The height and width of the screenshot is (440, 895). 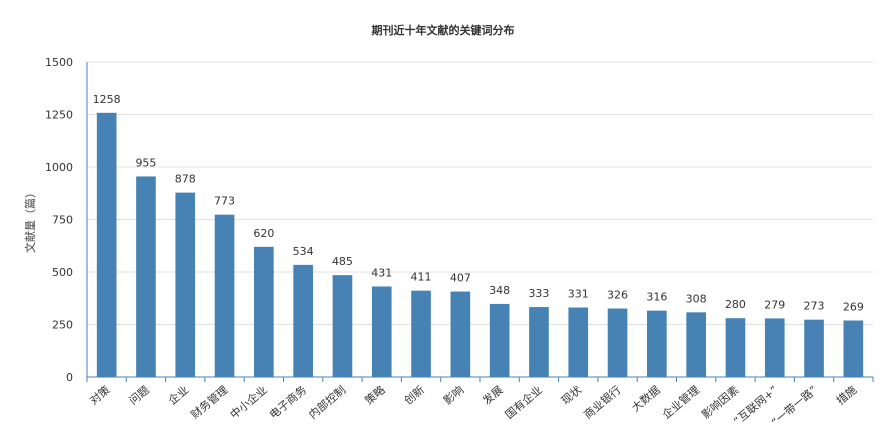 I want to click on data-label: 534, so click(x=303, y=251).